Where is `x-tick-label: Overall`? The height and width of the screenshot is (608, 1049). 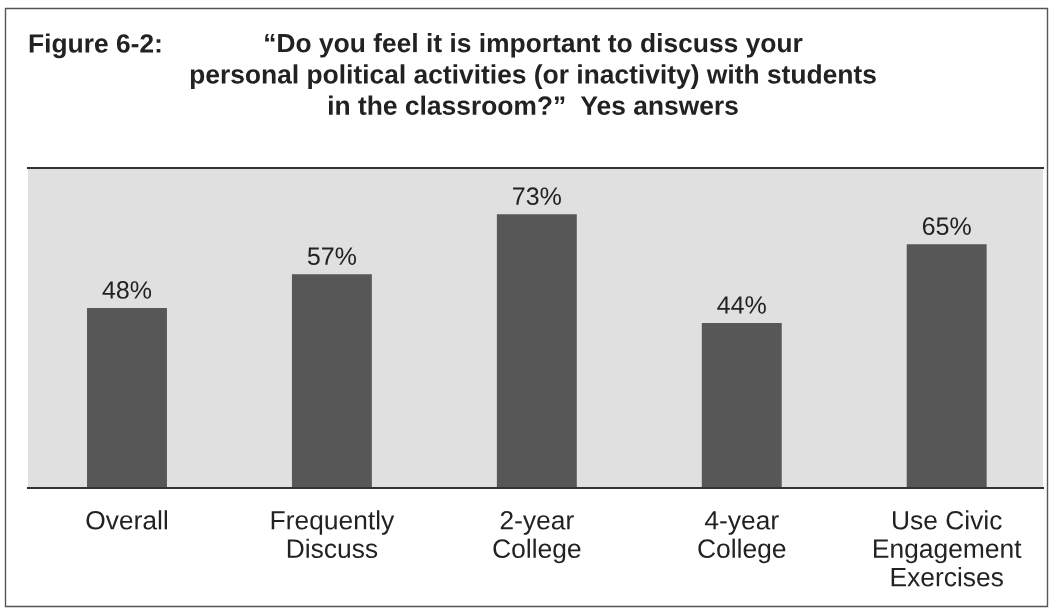 x-tick-label: Overall is located at coordinates (127, 520).